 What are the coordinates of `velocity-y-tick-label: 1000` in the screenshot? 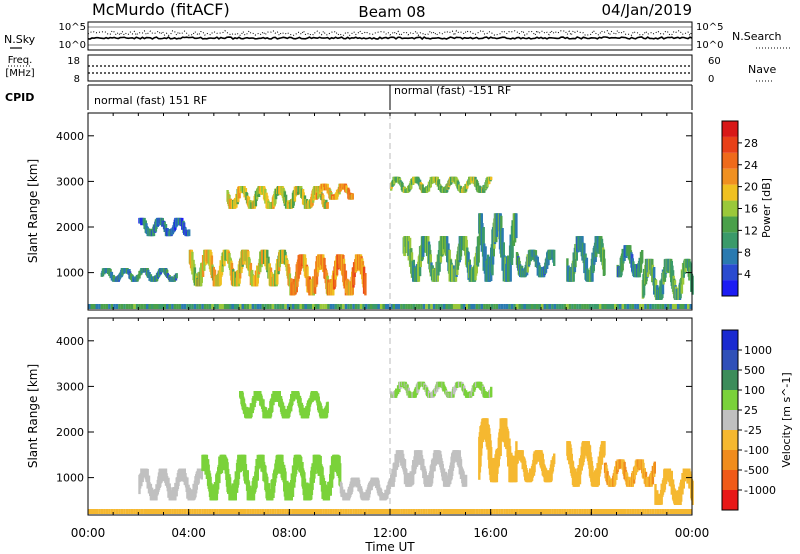 It's located at (70, 478).